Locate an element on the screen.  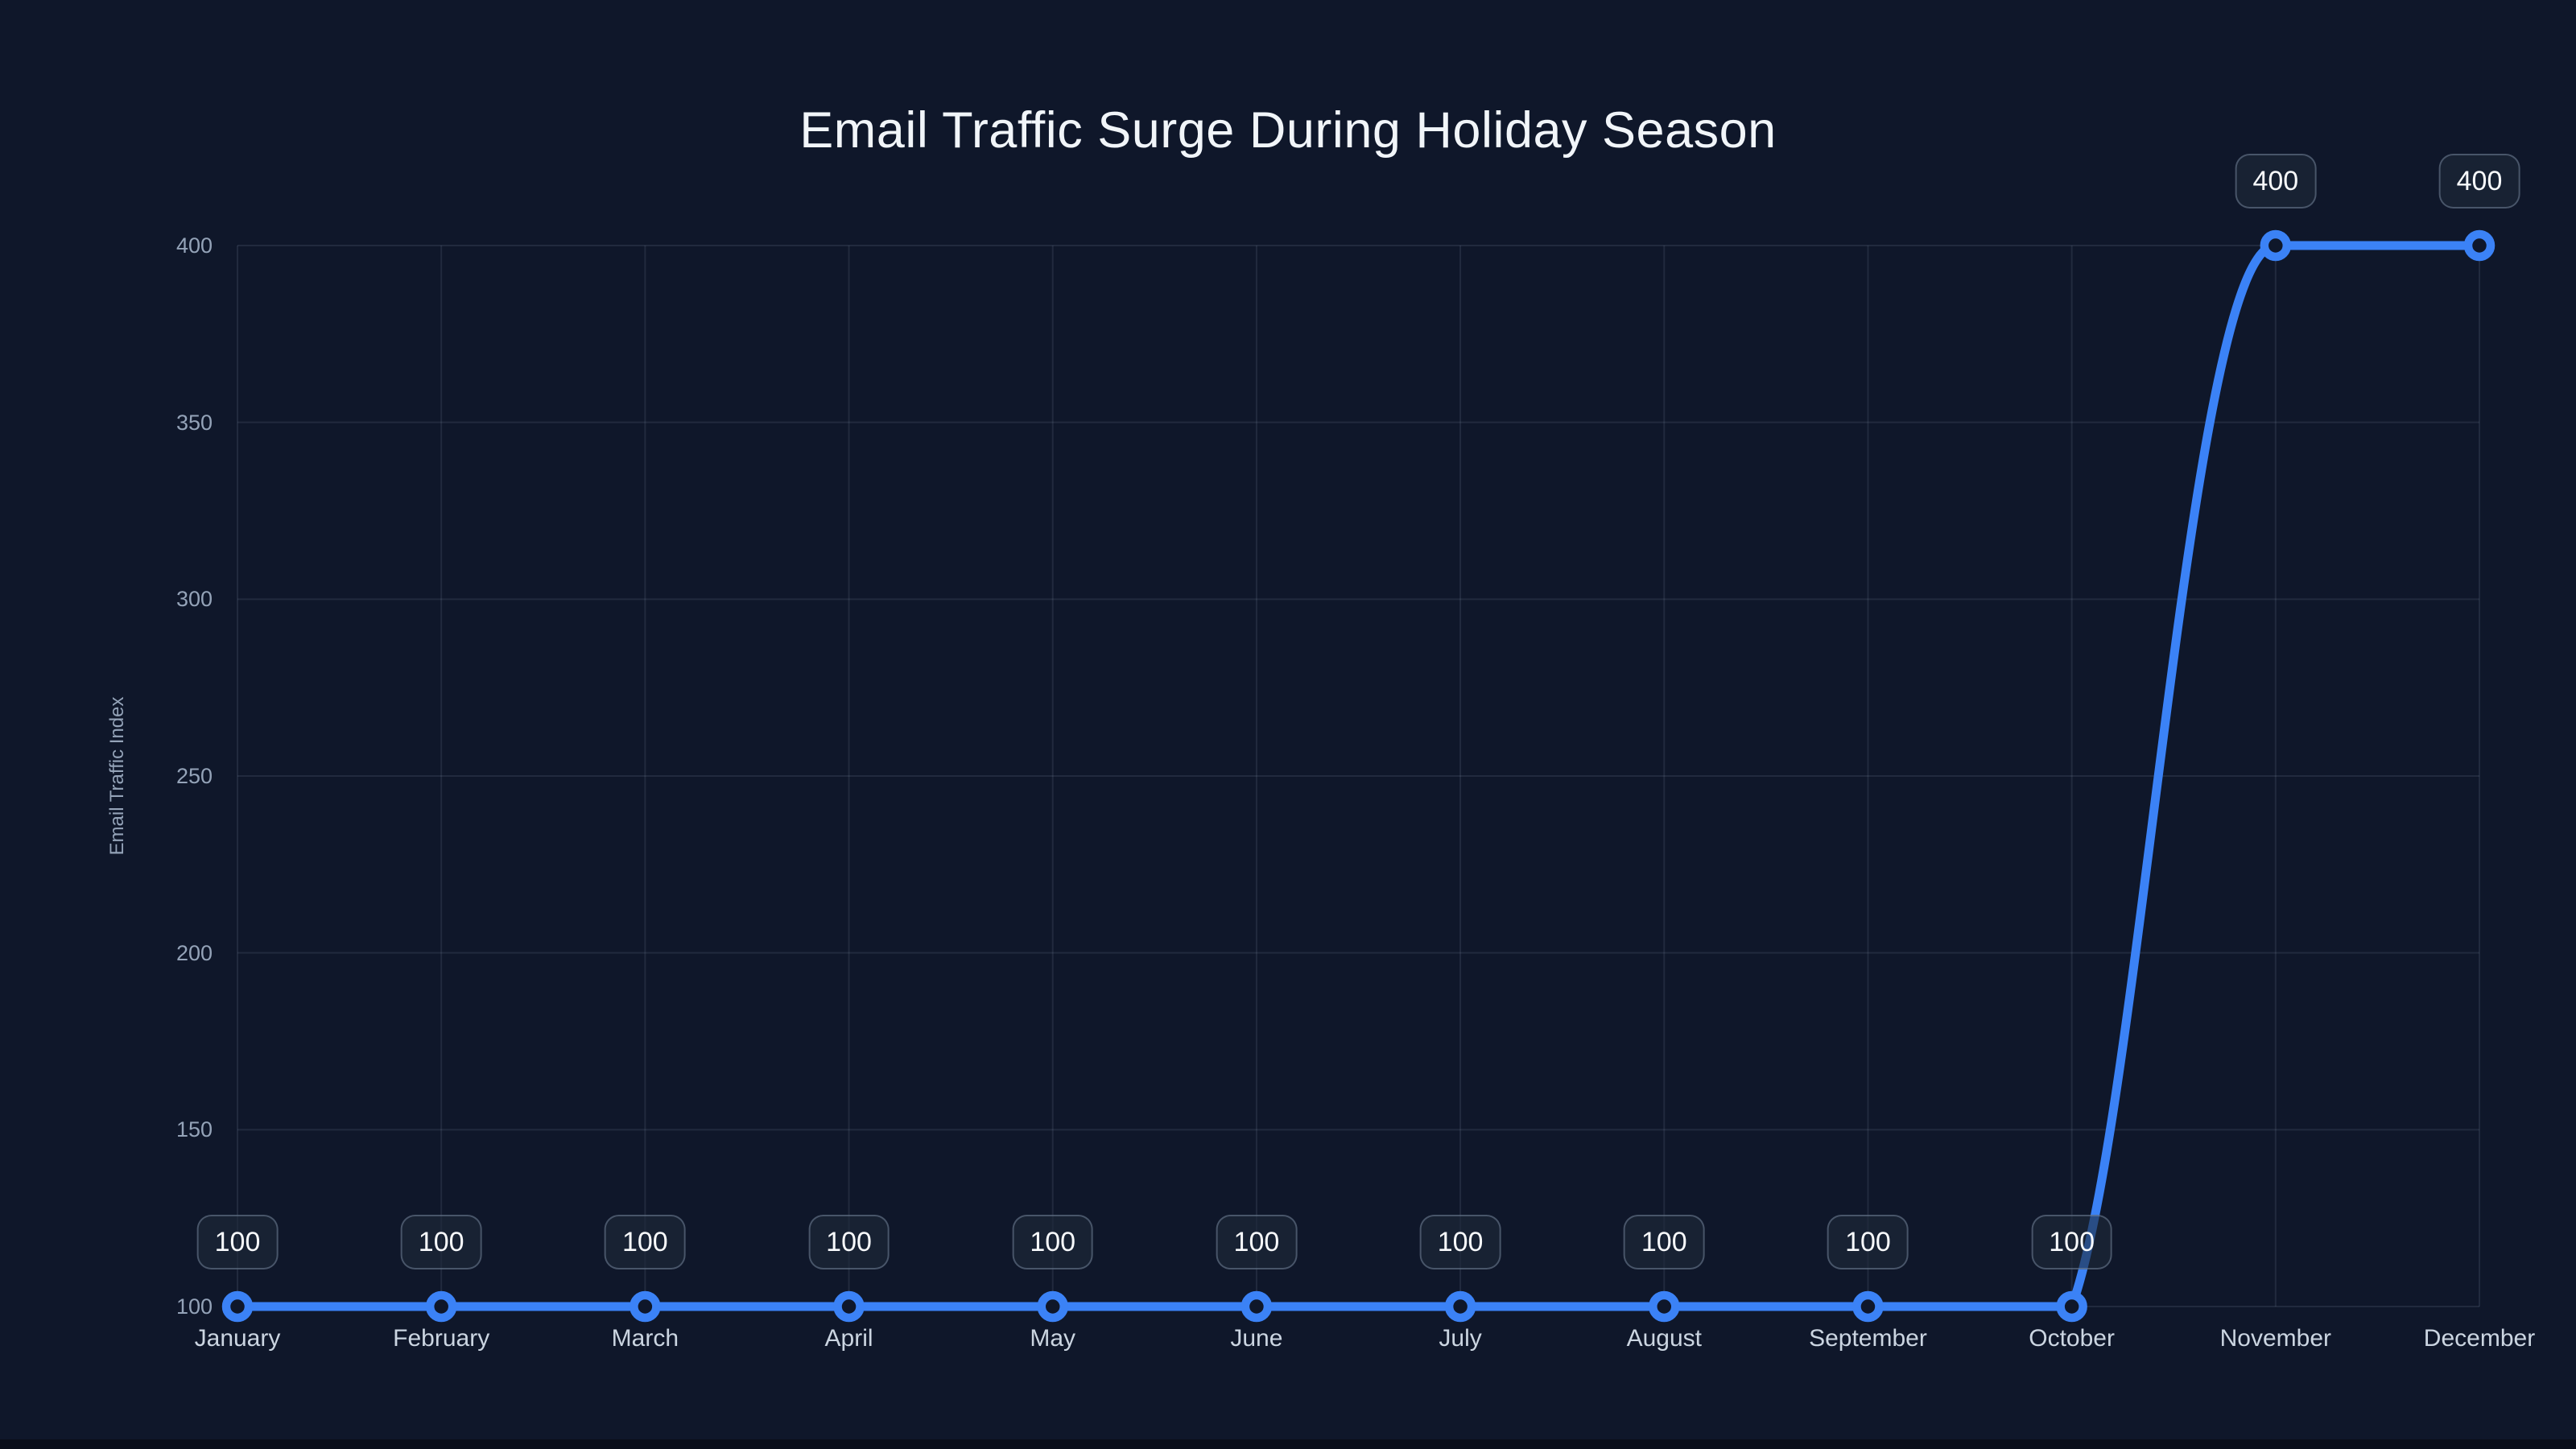
data-point-marker-september is located at coordinates (1868, 1306).